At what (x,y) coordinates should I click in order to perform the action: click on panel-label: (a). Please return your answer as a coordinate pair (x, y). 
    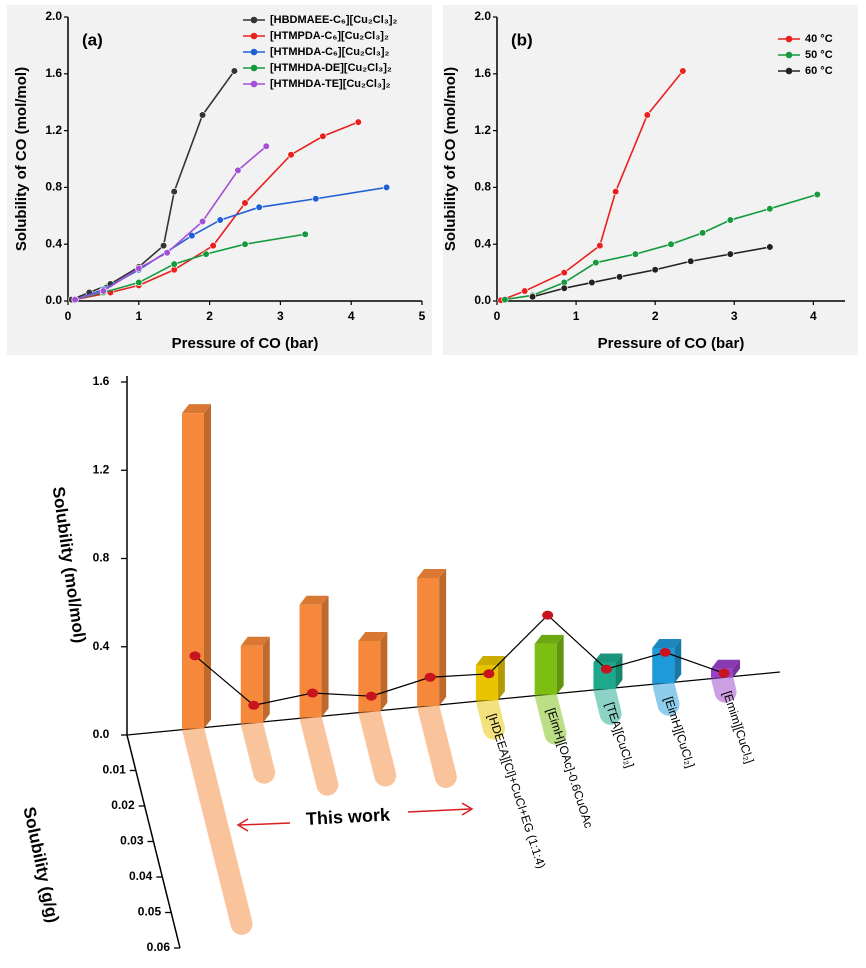
    Looking at the image, I should click on (92, 39).